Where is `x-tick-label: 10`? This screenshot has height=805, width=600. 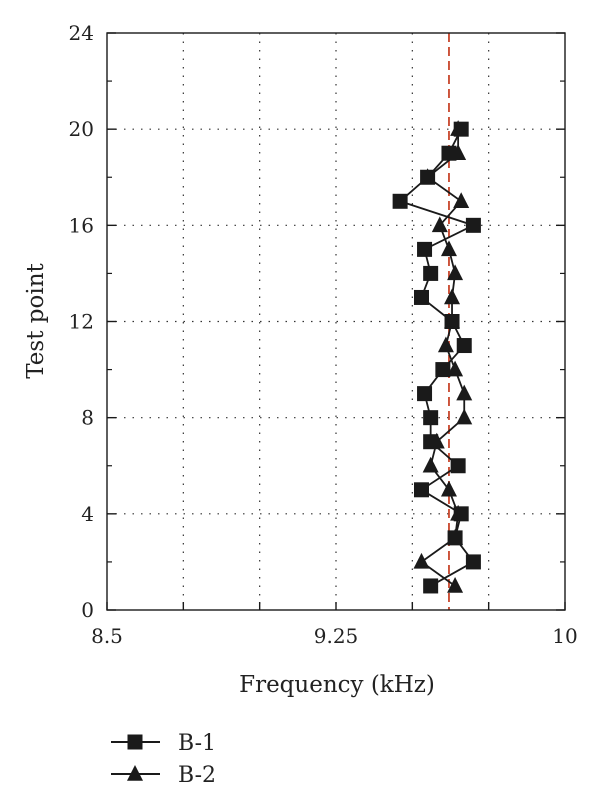
x-tick-label: 10 is located at coordinates (564, 636).